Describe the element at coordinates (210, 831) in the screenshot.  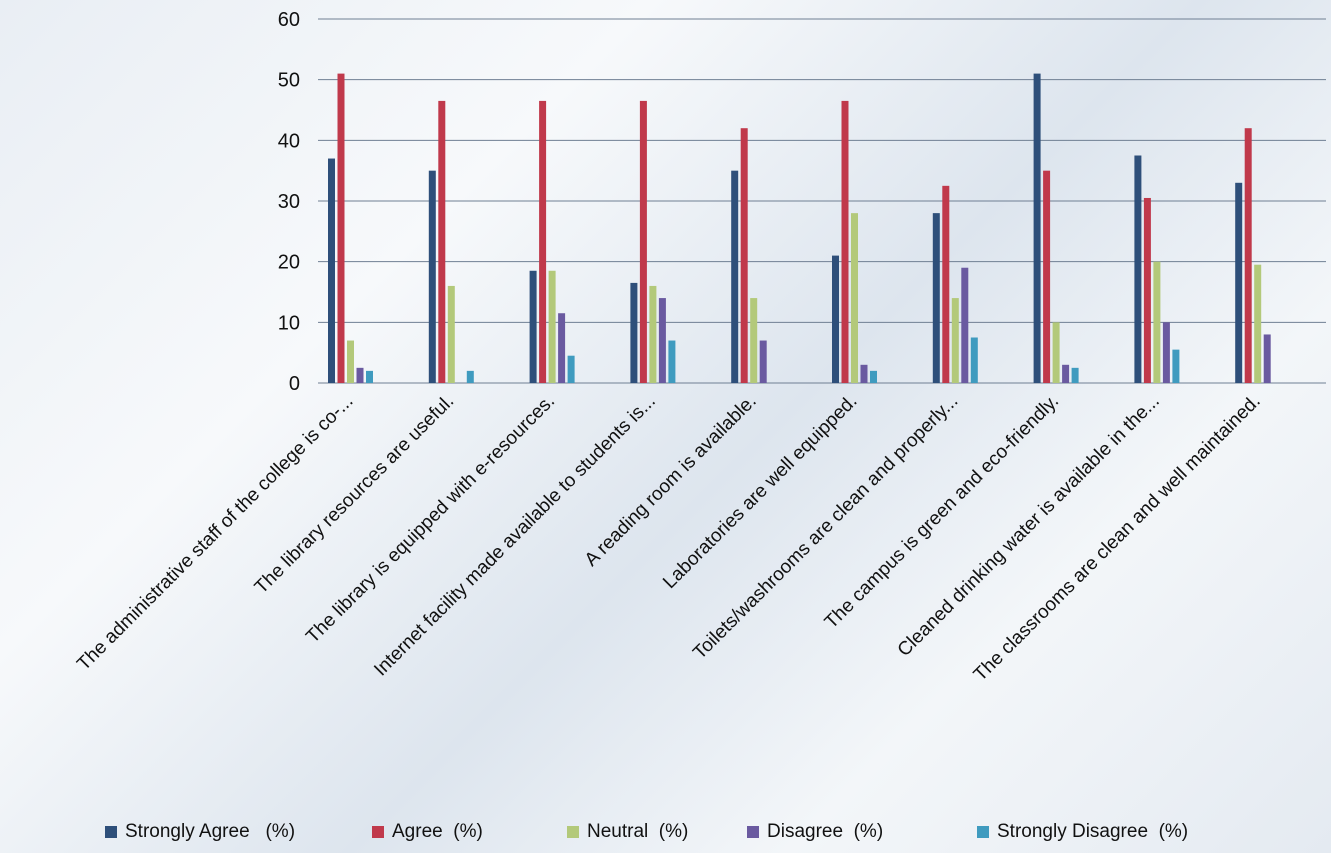
I see `legend-label: Strongly Agree (%)` at that location.